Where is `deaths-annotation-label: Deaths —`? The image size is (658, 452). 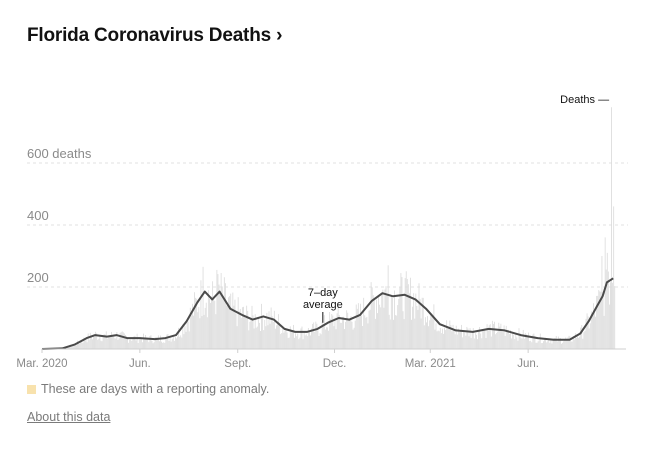
deaths-annotation-label: Deaths — is located at coordinates (584, 100).